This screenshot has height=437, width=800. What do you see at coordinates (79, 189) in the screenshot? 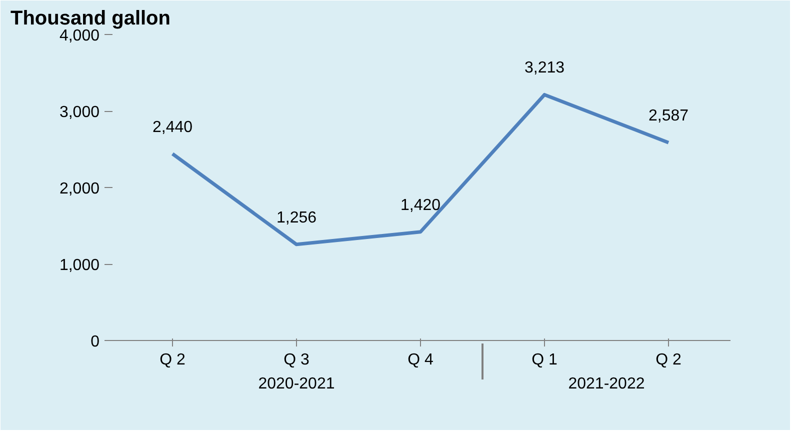
I see `y-tick-label: 2,000` at bounding box center [79, 189].